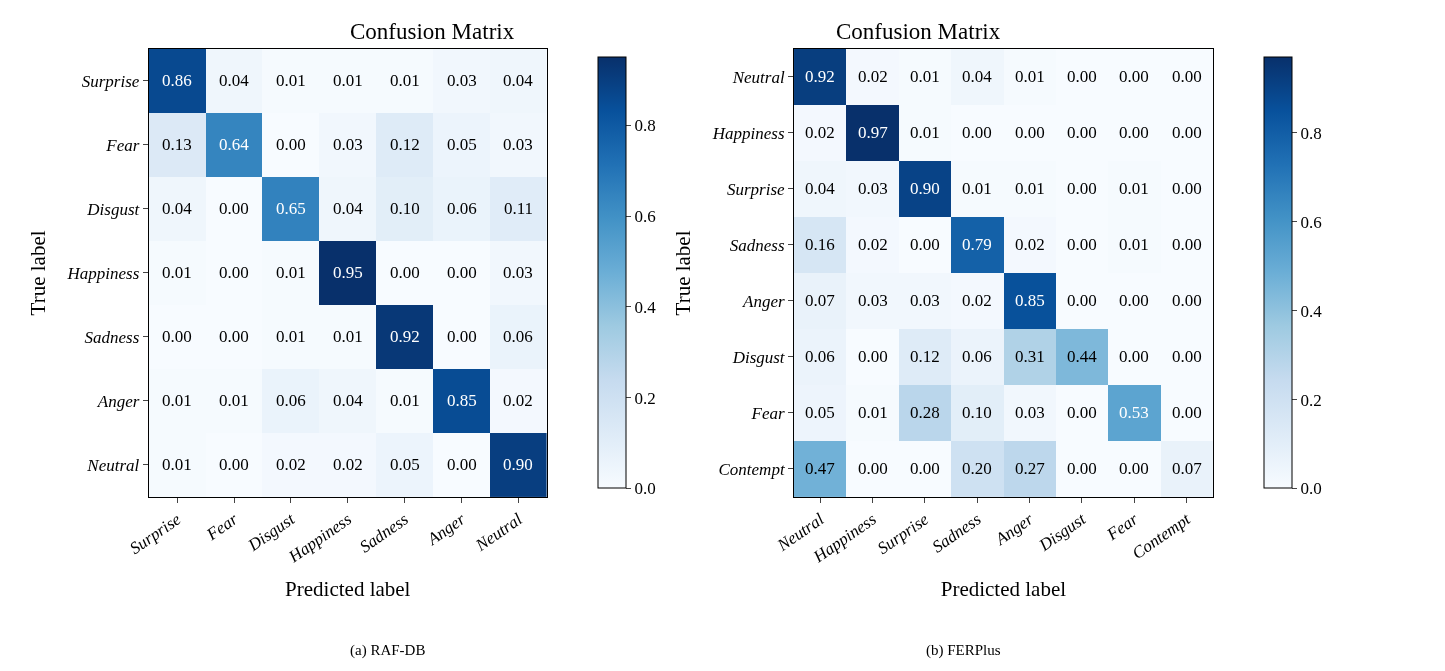 The width and height of the screenshot is (1445, 671). I want to click on data-label: 0.11, so click(519, 208).